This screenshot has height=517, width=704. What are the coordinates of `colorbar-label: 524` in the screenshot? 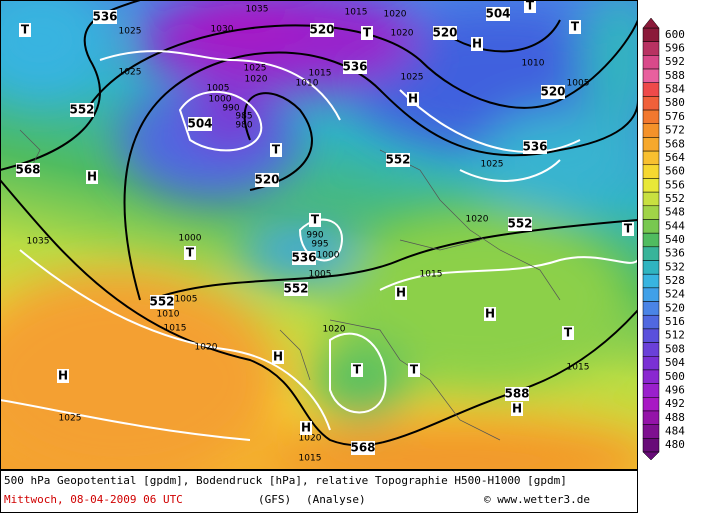 It's located at (675, 294).